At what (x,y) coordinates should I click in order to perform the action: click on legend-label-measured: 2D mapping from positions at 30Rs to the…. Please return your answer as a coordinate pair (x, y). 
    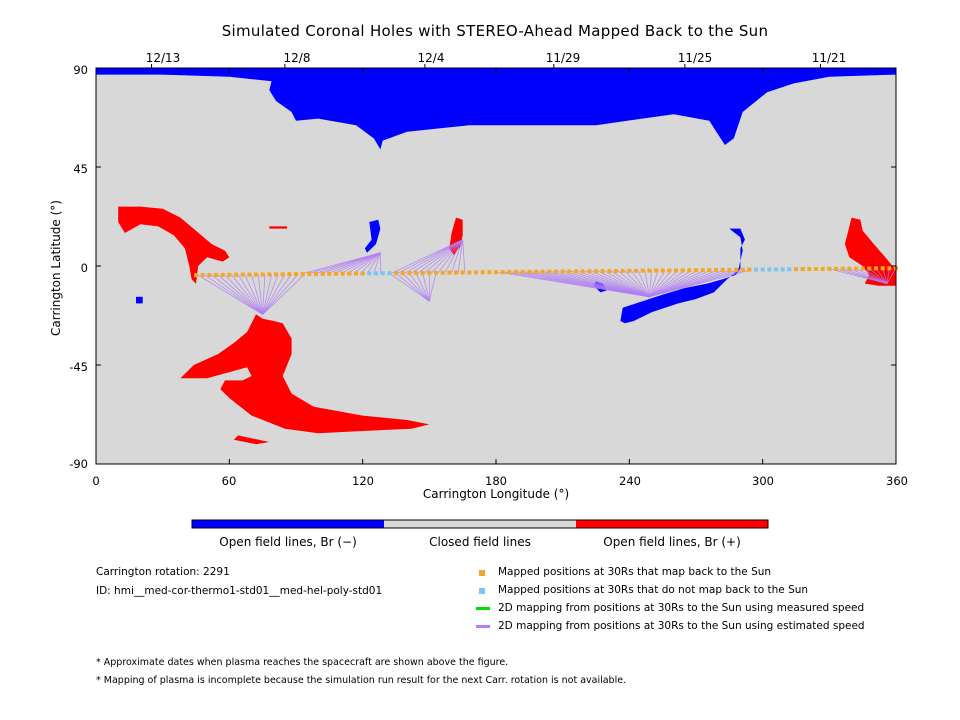
    Looking at the image, I should click on (681, 608).